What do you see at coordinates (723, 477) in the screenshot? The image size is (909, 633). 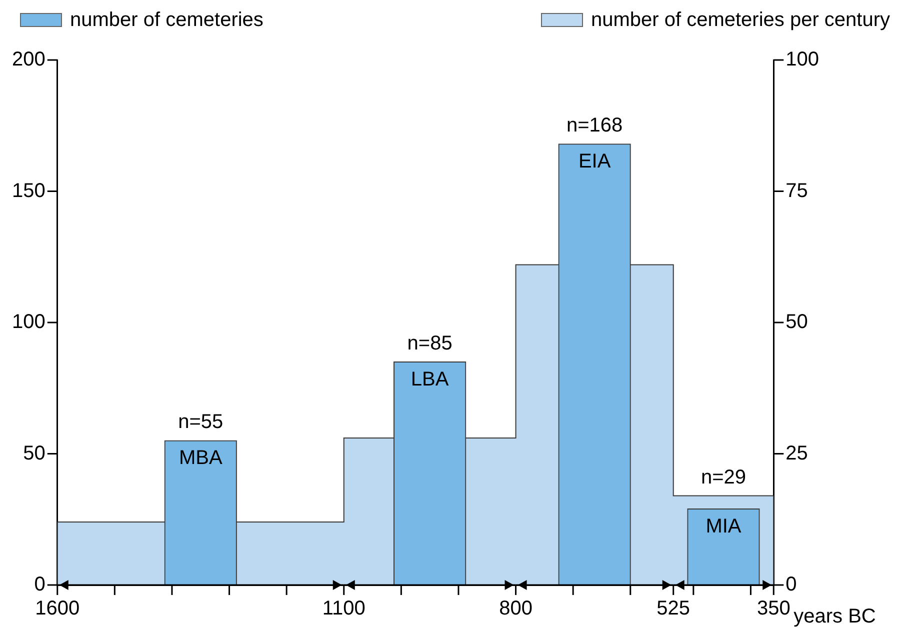 I see `data-label: n=29` at bounding box center [723, 477].